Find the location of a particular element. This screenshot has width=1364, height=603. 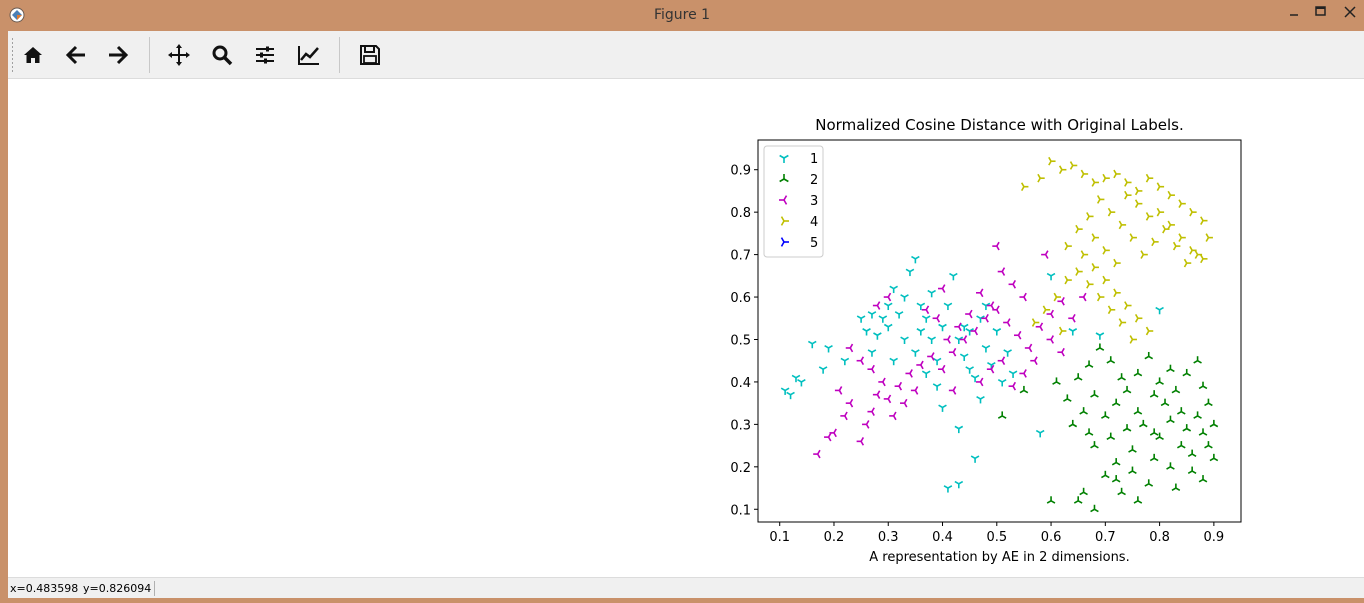

status-y-coordinate: y=0.826094 is located at coordinates (117, 588).